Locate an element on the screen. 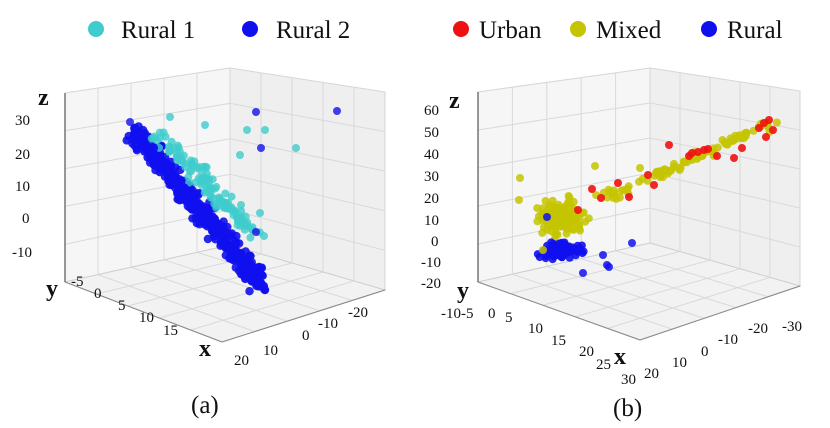 This screenshot has height=428, width=830. y-axis-line-a is located at coordinates (143, 312).